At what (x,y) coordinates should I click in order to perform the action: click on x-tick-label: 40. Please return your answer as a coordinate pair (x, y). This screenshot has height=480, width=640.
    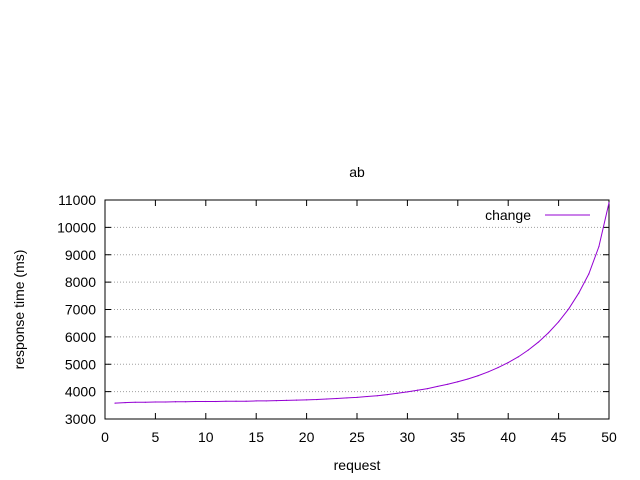
    Looking at the image, I should click on (508, 437).